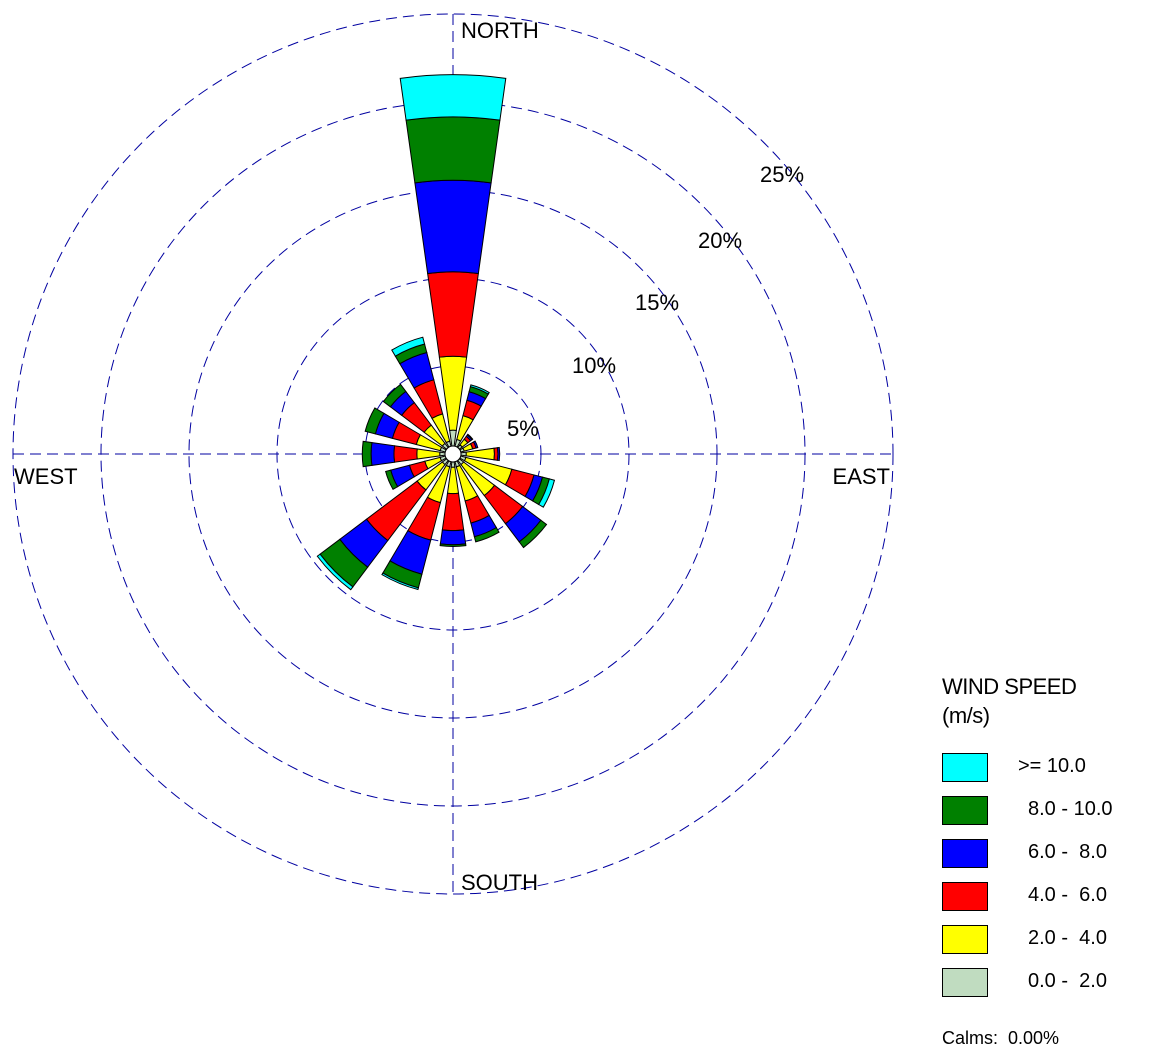 Image resolution: width=1149 pixels, height=1056 pixels. I want to click on petal-segment-s-bin2, so click(453, 512).